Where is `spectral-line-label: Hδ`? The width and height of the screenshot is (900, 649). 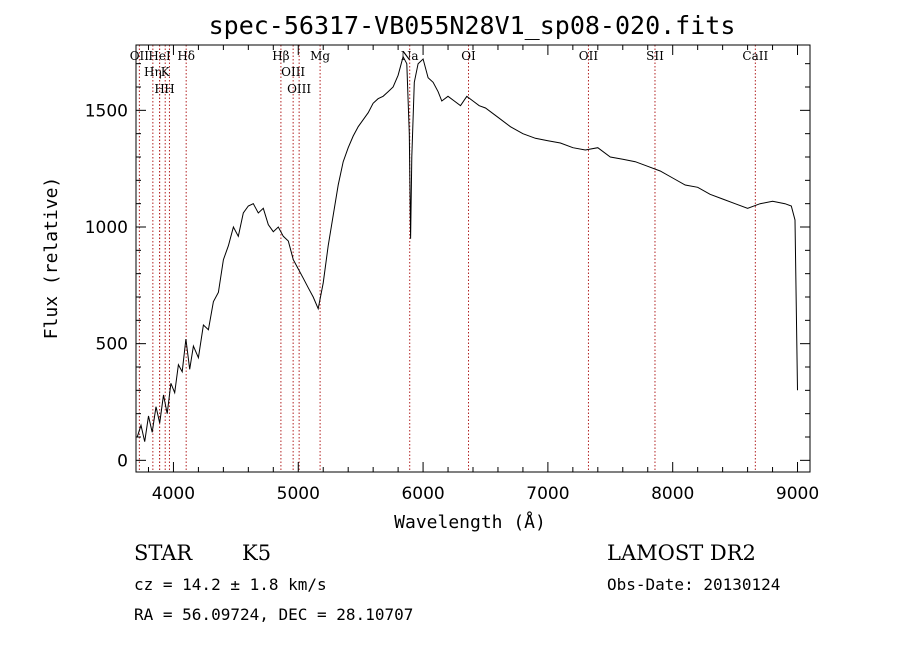
spectral-line-label: Hδ is located at coordinates (186, 56).